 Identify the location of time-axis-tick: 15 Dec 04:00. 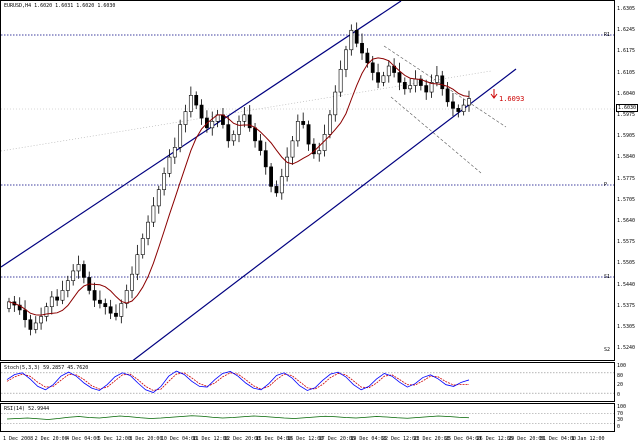
(273, 439).